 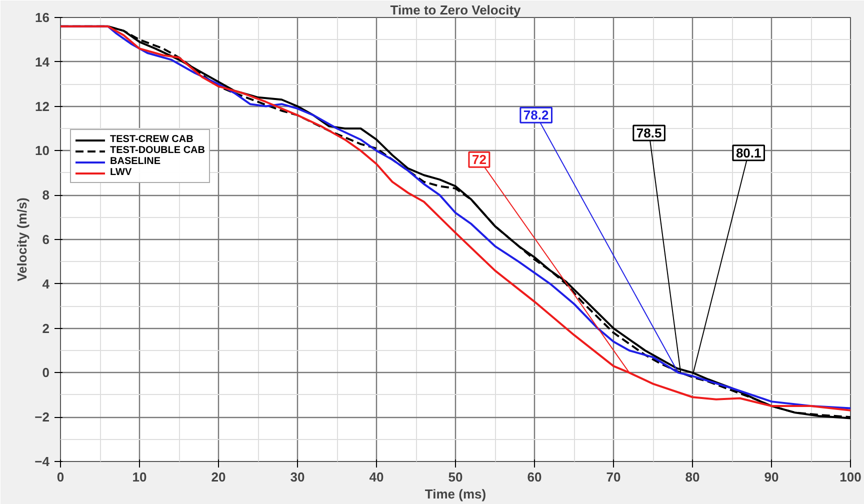 I want to click on y-tick-label: 2, so click(x=46, y=328).